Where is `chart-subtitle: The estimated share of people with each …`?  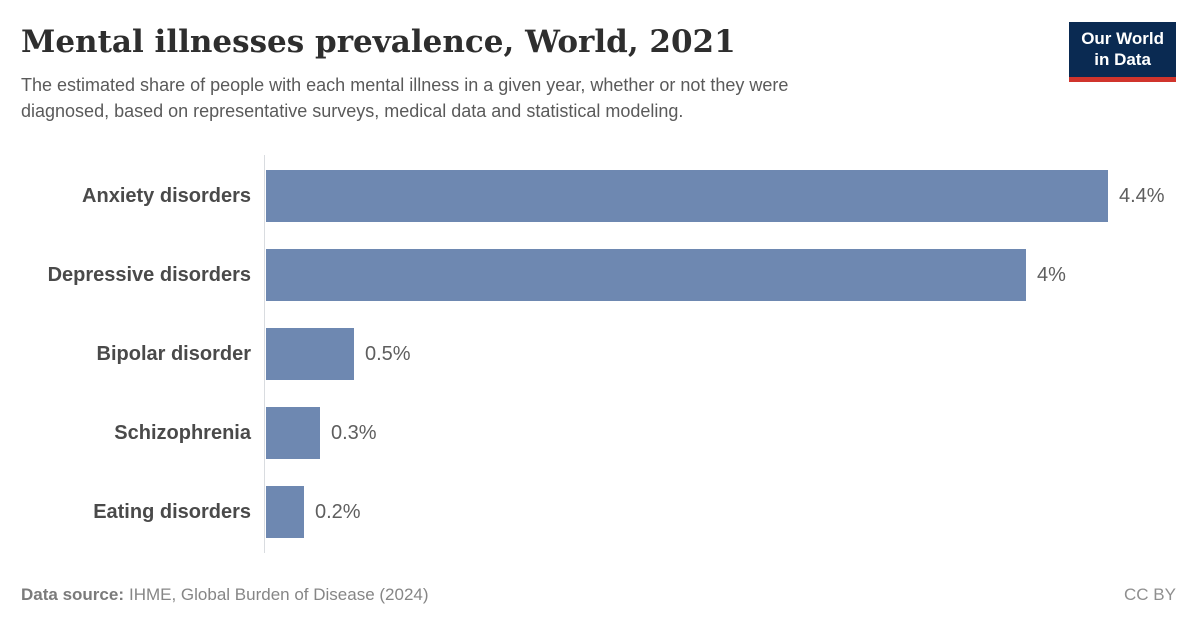 chart-subtitle: The estimated share of people with each … is located at coordinates (404, 98).